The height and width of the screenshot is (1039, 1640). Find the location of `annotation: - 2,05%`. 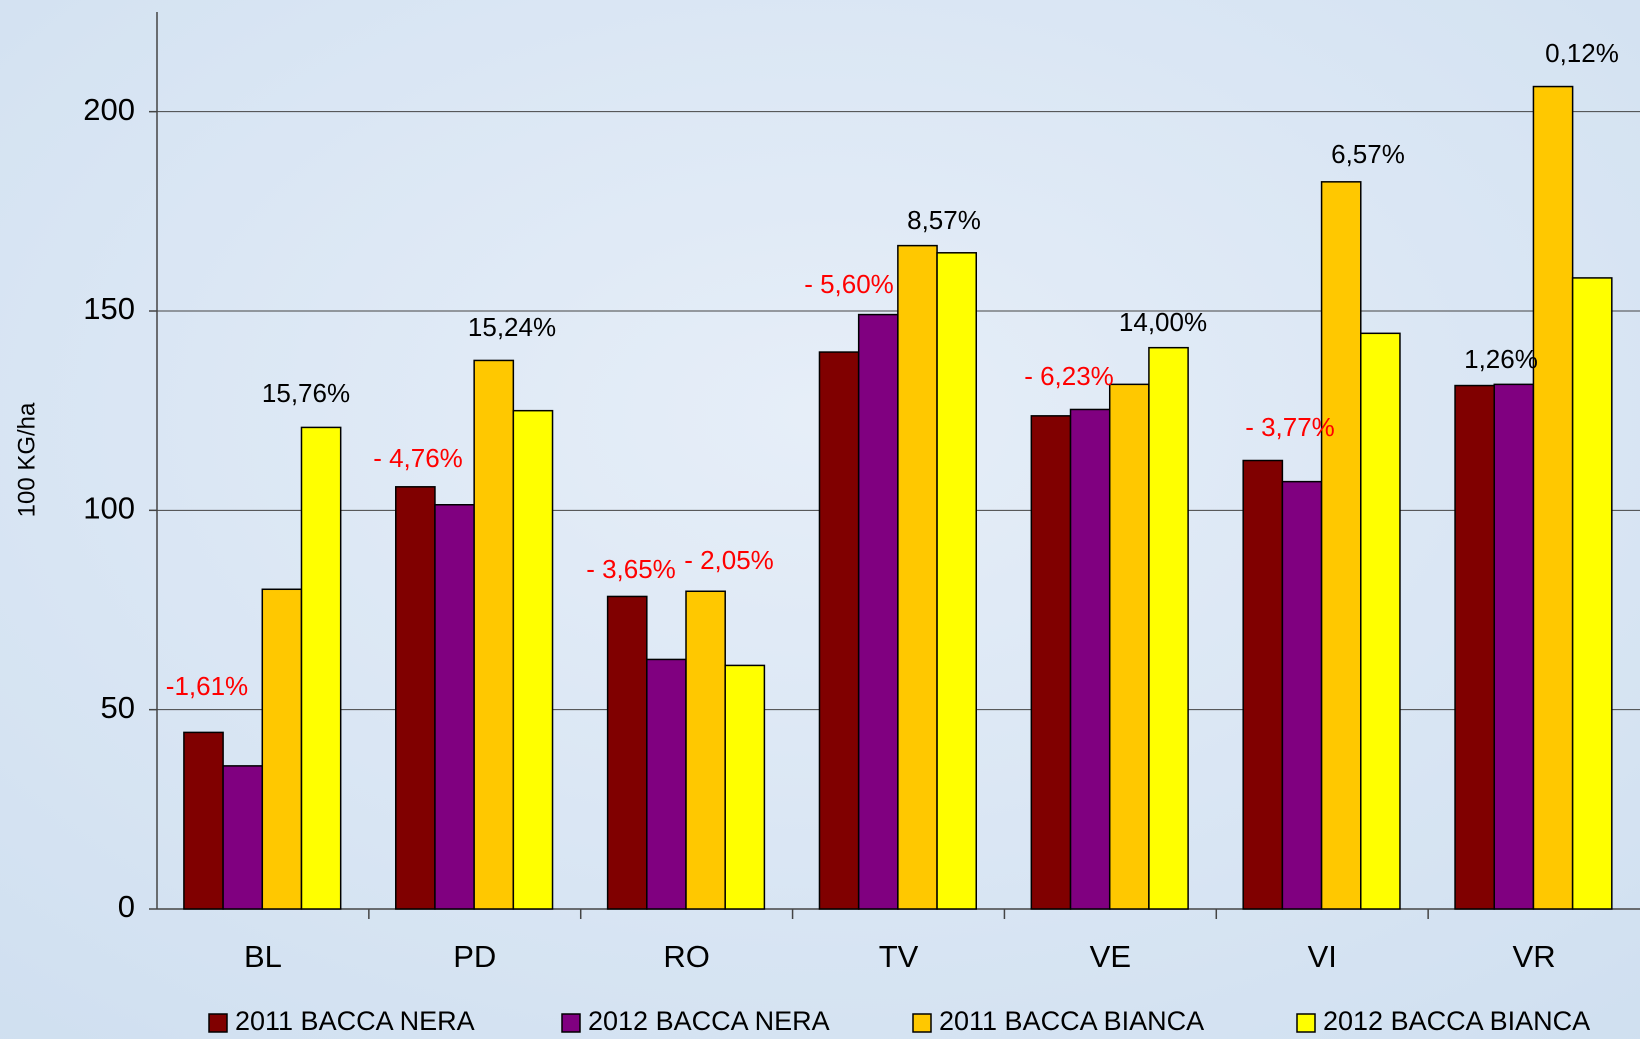

annotation: - 2,05% is located at coordinates (729, 560).